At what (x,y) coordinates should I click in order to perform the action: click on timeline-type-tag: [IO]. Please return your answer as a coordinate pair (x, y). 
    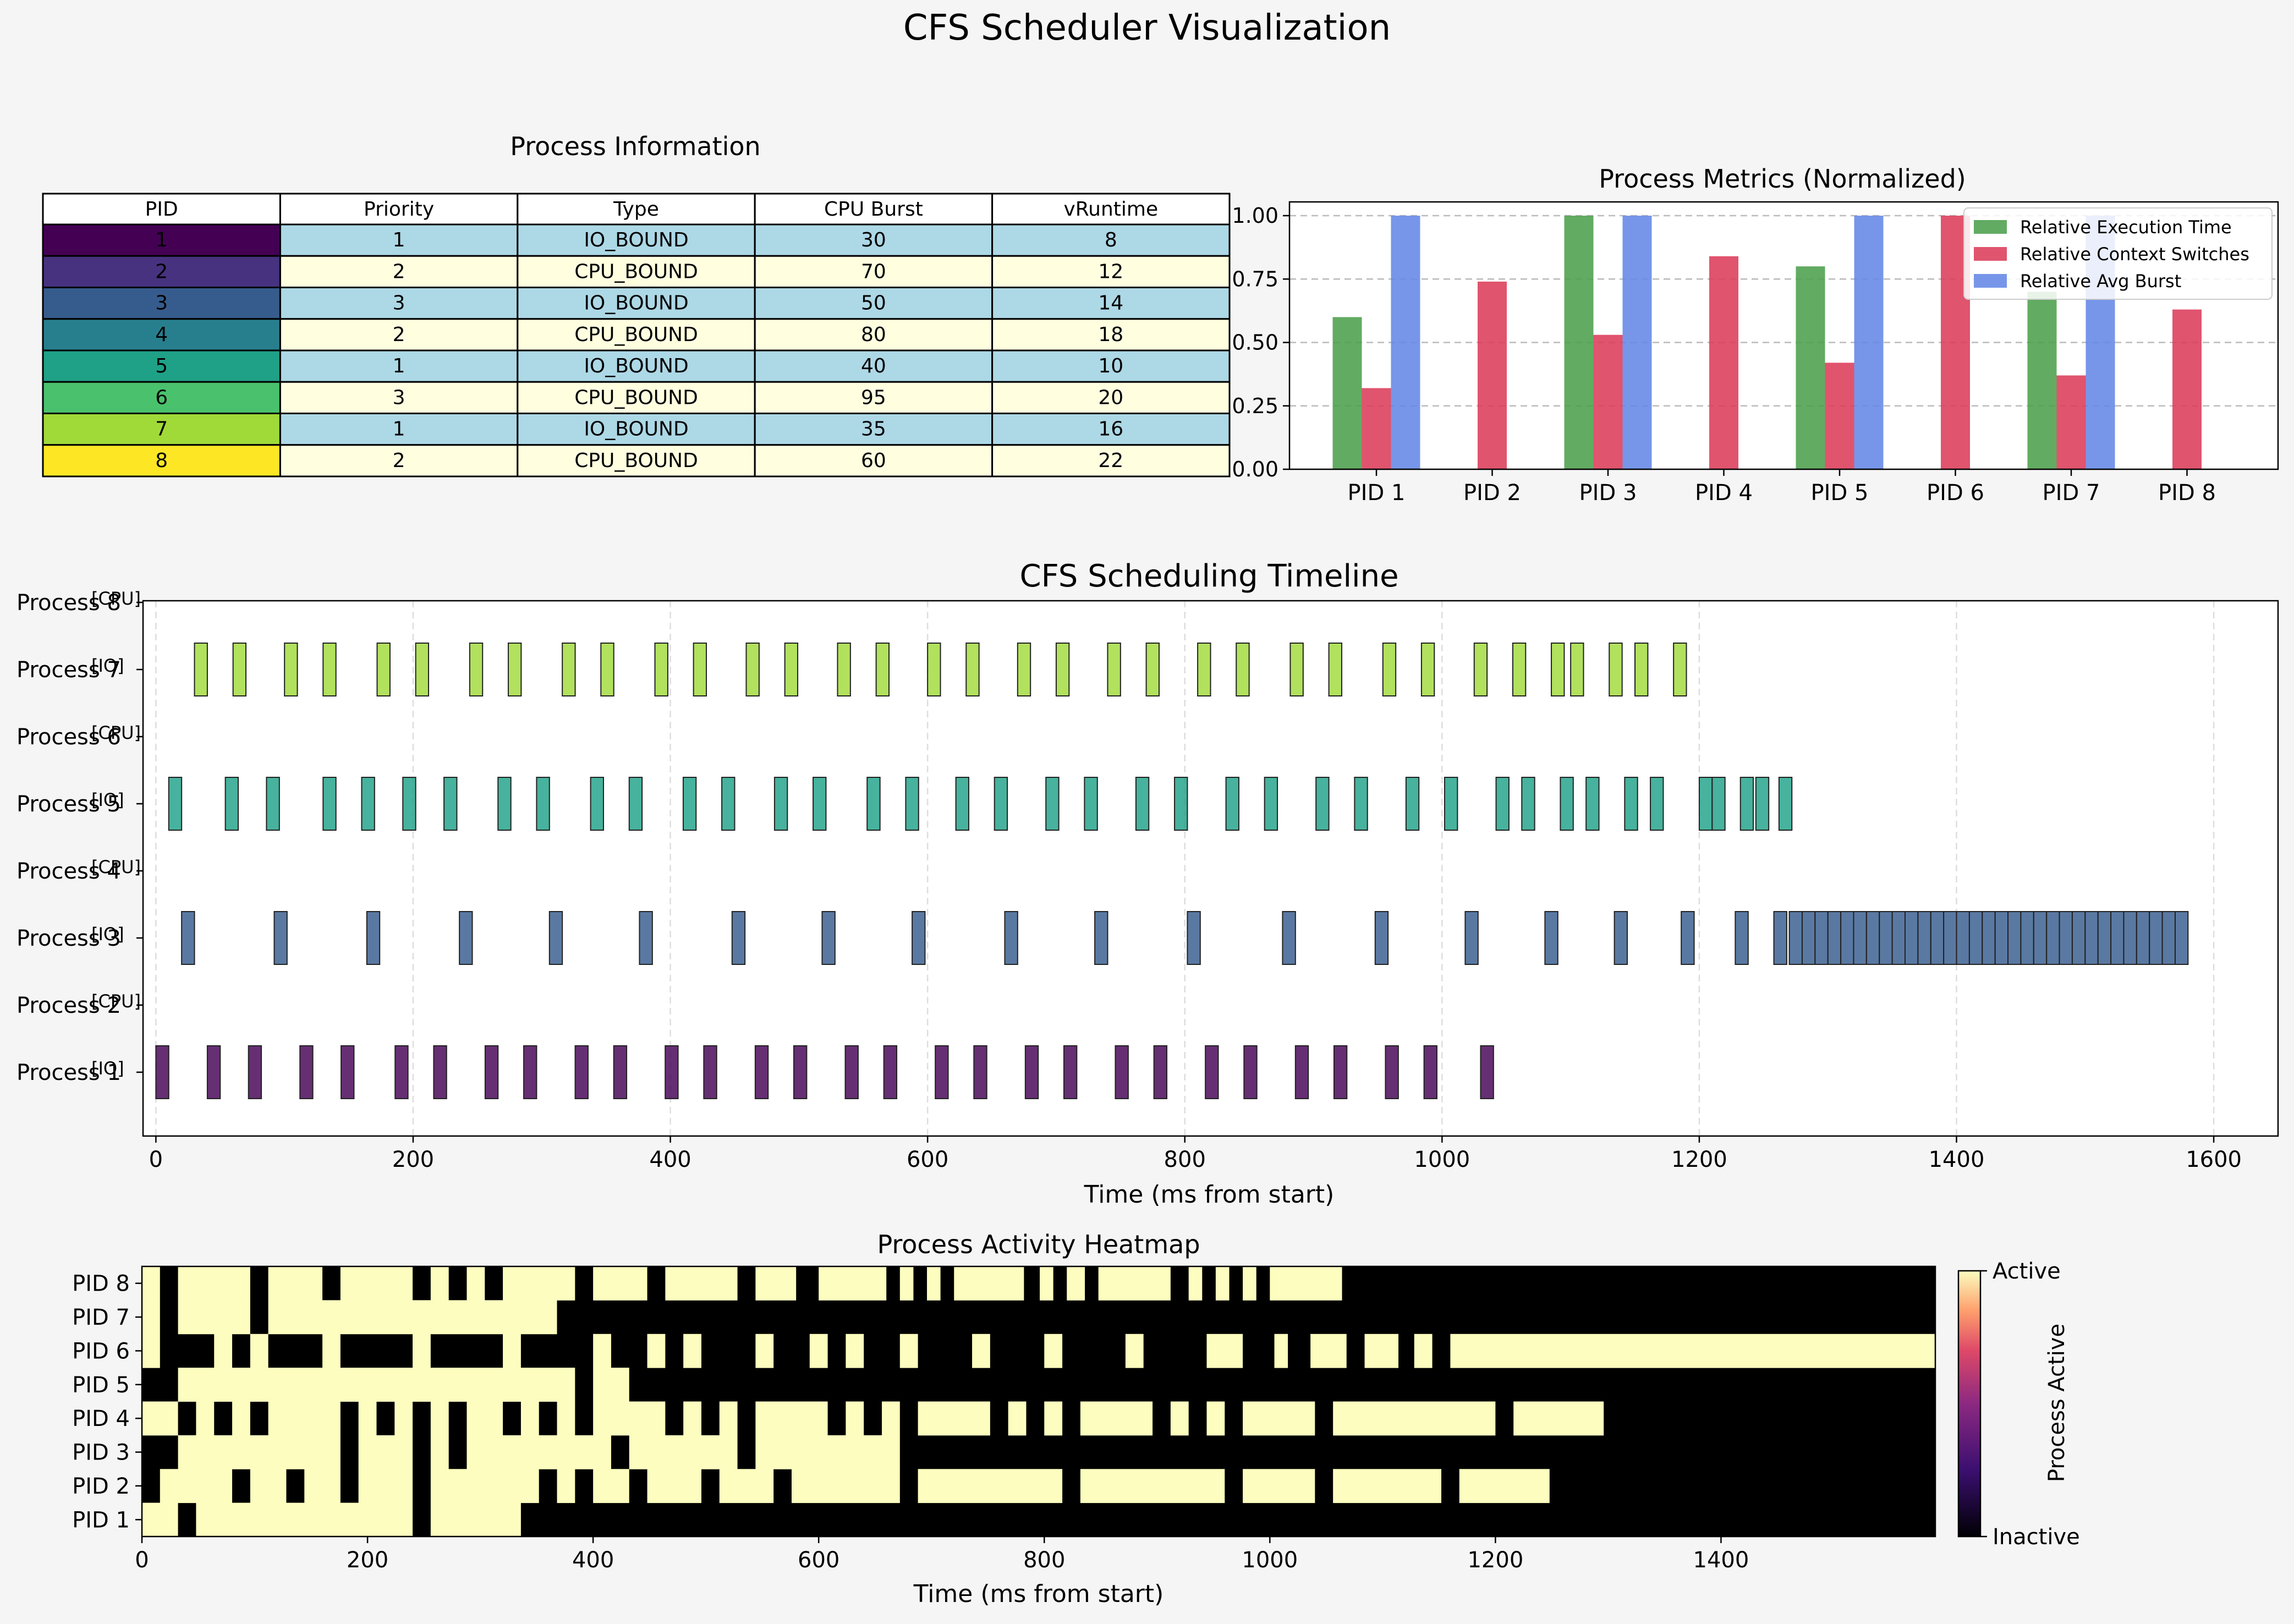
    Looking at the image, I should click on (107, 1068).